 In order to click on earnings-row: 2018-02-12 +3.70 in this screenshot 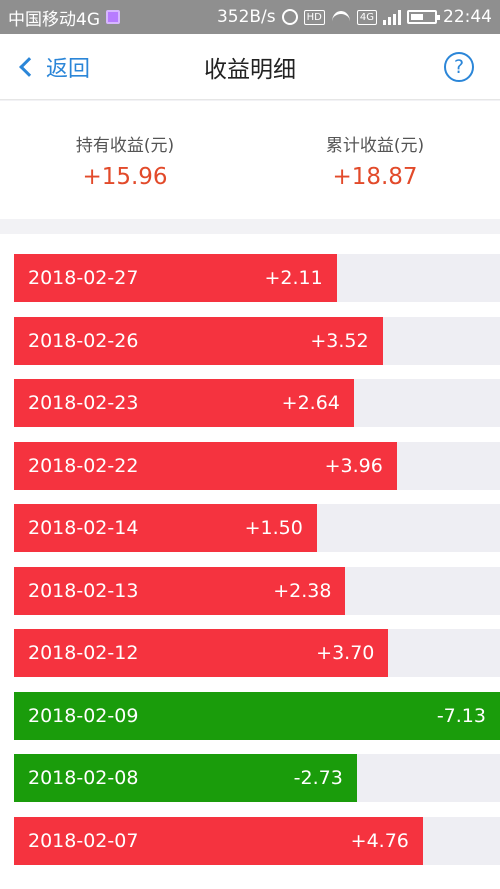, I will do `click(257, 653)`.